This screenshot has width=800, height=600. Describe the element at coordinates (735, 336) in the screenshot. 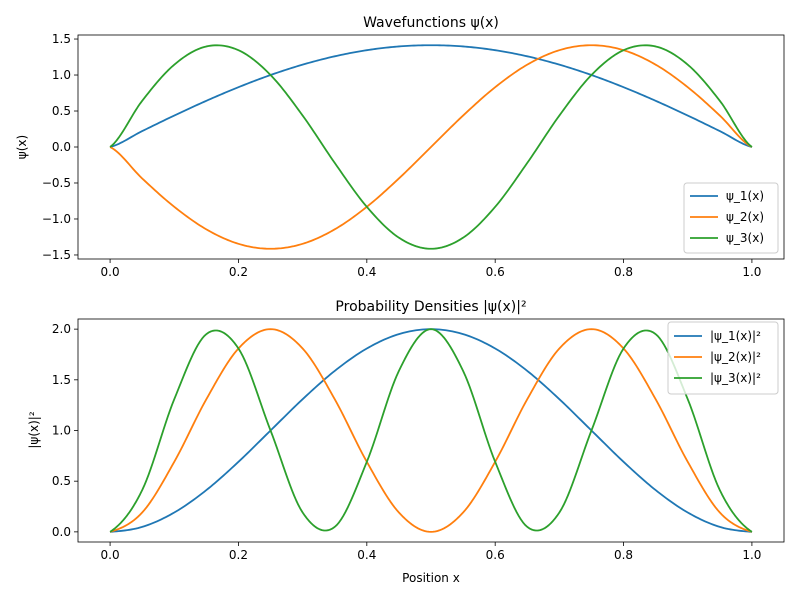

I see `legend-label-density1: |ψ_1(x)|²` at that location.